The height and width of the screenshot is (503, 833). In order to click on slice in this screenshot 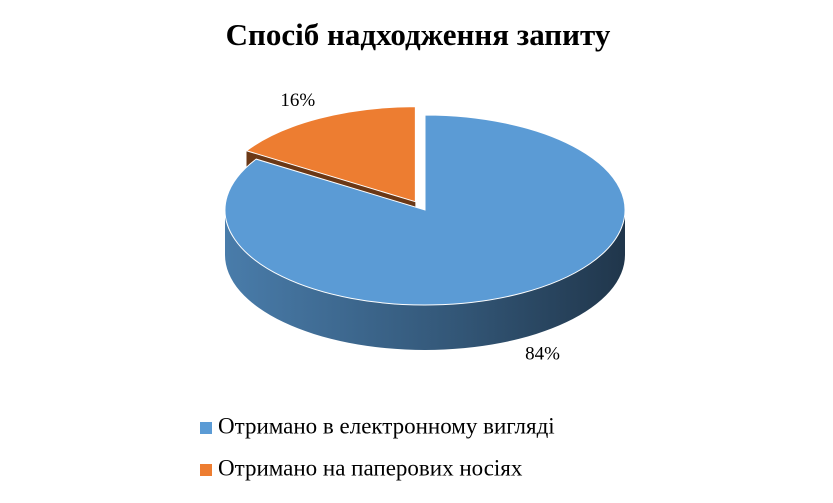, I will do `click(330, 154)`.